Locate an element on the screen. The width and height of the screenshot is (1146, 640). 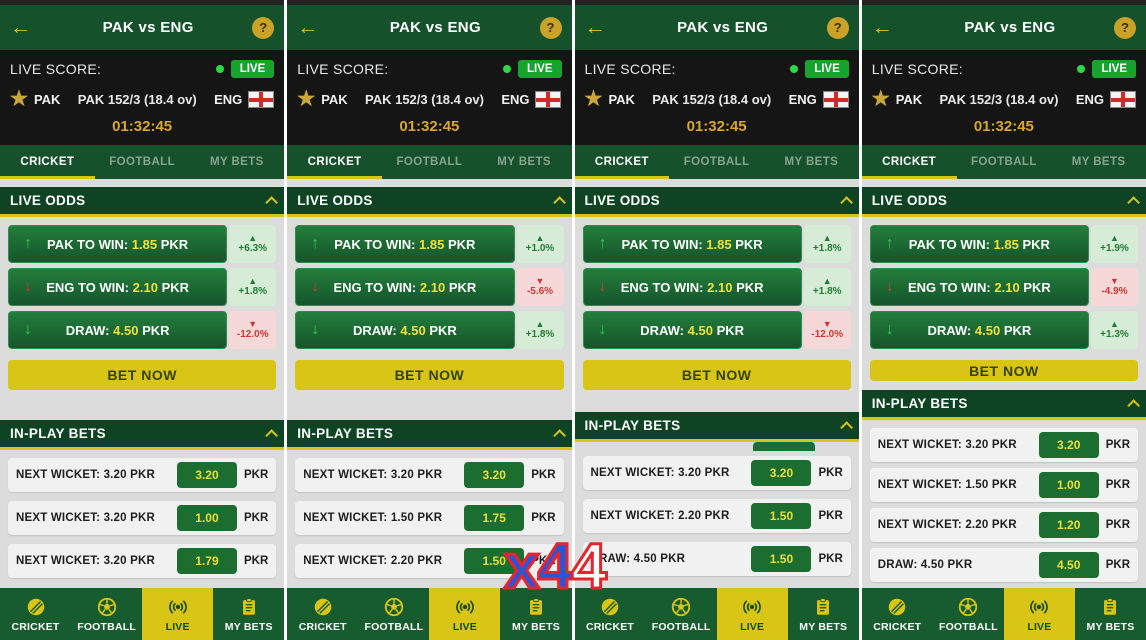
odds-row: ↓ ENG TO WIN: 2.10 PKR ▼ -5.6% is located at coordinates (429, 287).